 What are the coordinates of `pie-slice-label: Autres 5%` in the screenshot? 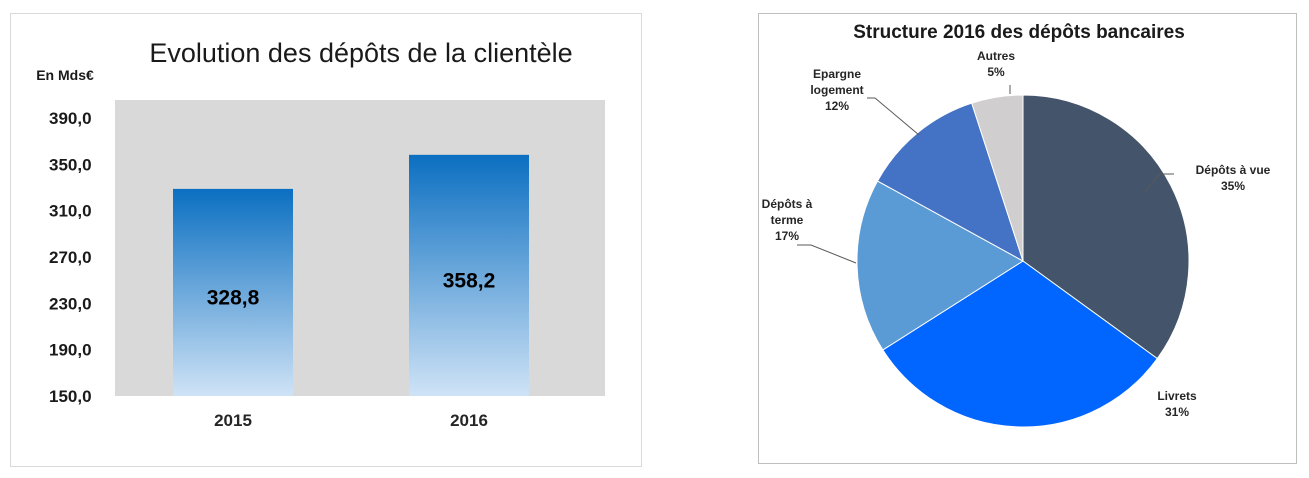 It's located at (996, 64).